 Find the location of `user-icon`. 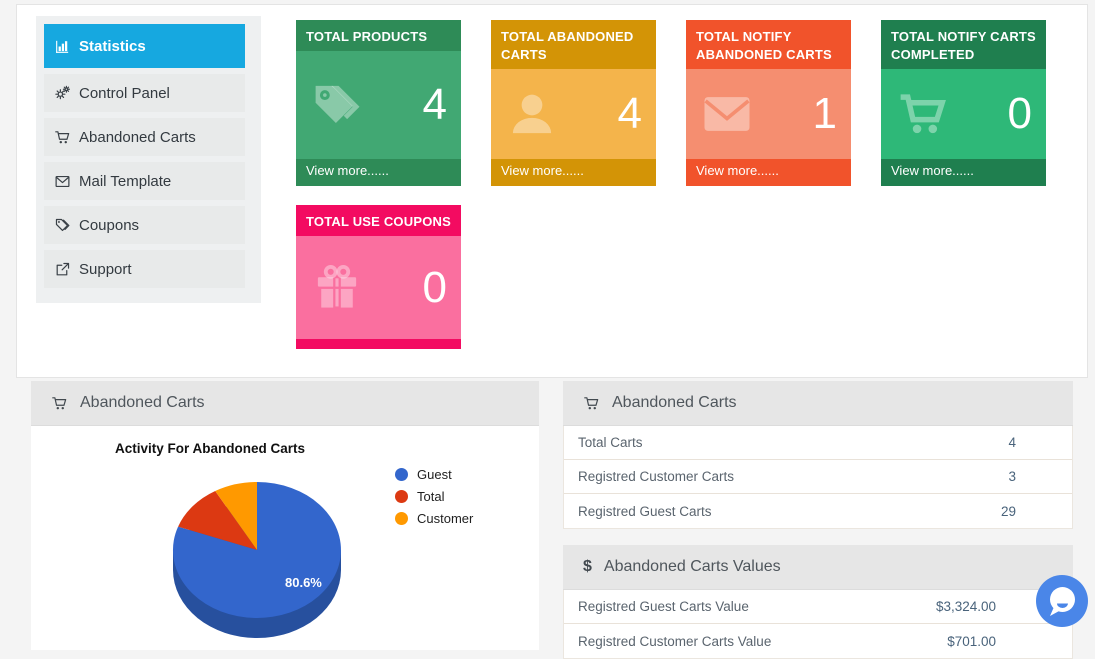

user-icon is located at coordinates (532, 114).